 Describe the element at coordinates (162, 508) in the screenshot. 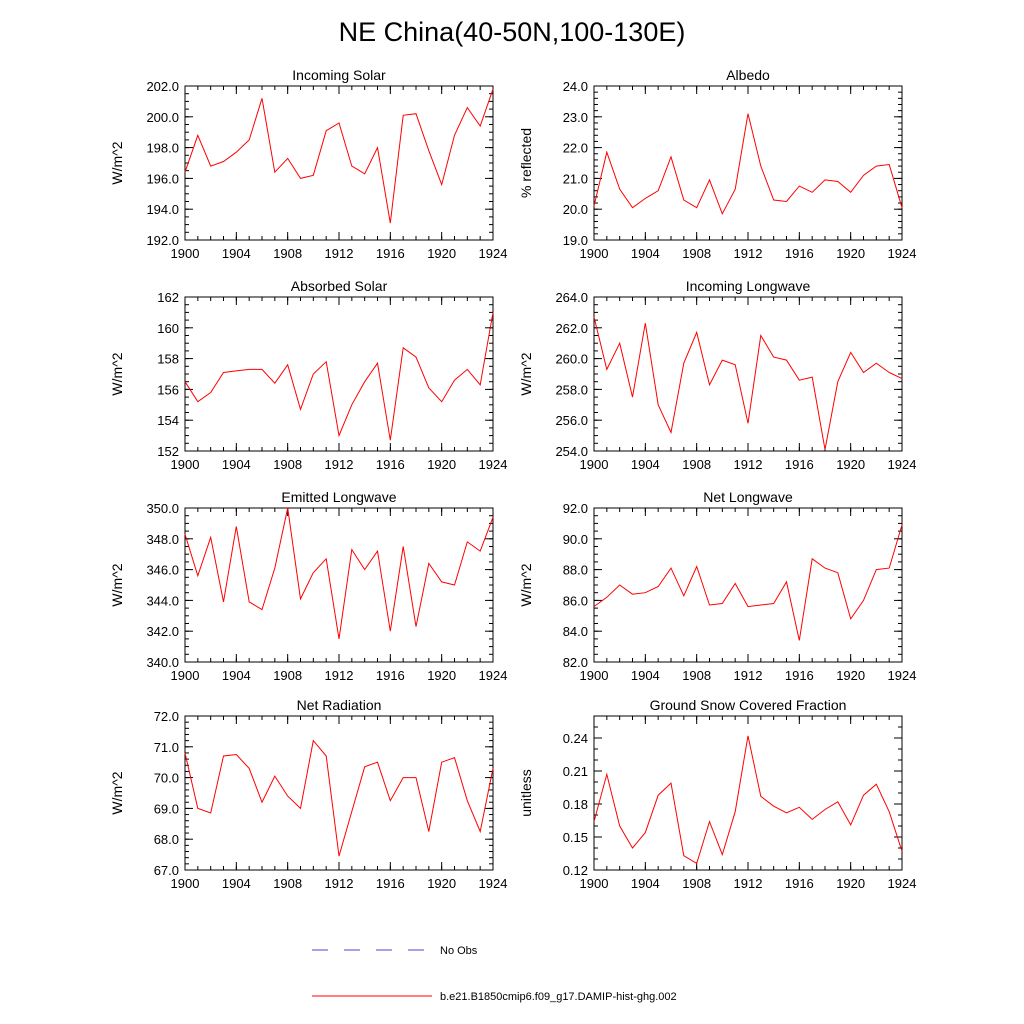

I see `y-tick-label: 350.0` at that location.